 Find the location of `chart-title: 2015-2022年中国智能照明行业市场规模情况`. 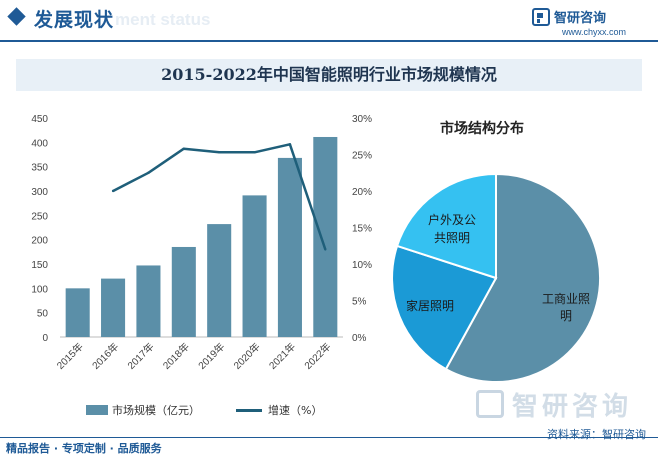

chart-title: 2015-2022年中国智能照明行业市场规模情况 is located at coordinates (329, 74).